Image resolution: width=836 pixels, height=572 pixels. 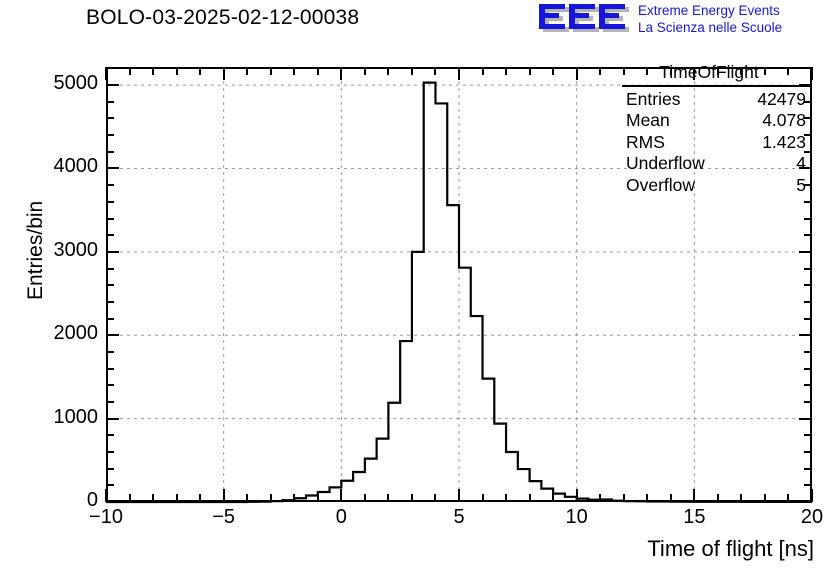 I want to click on stats-row-key: Entries, so click(x=653, y=98).